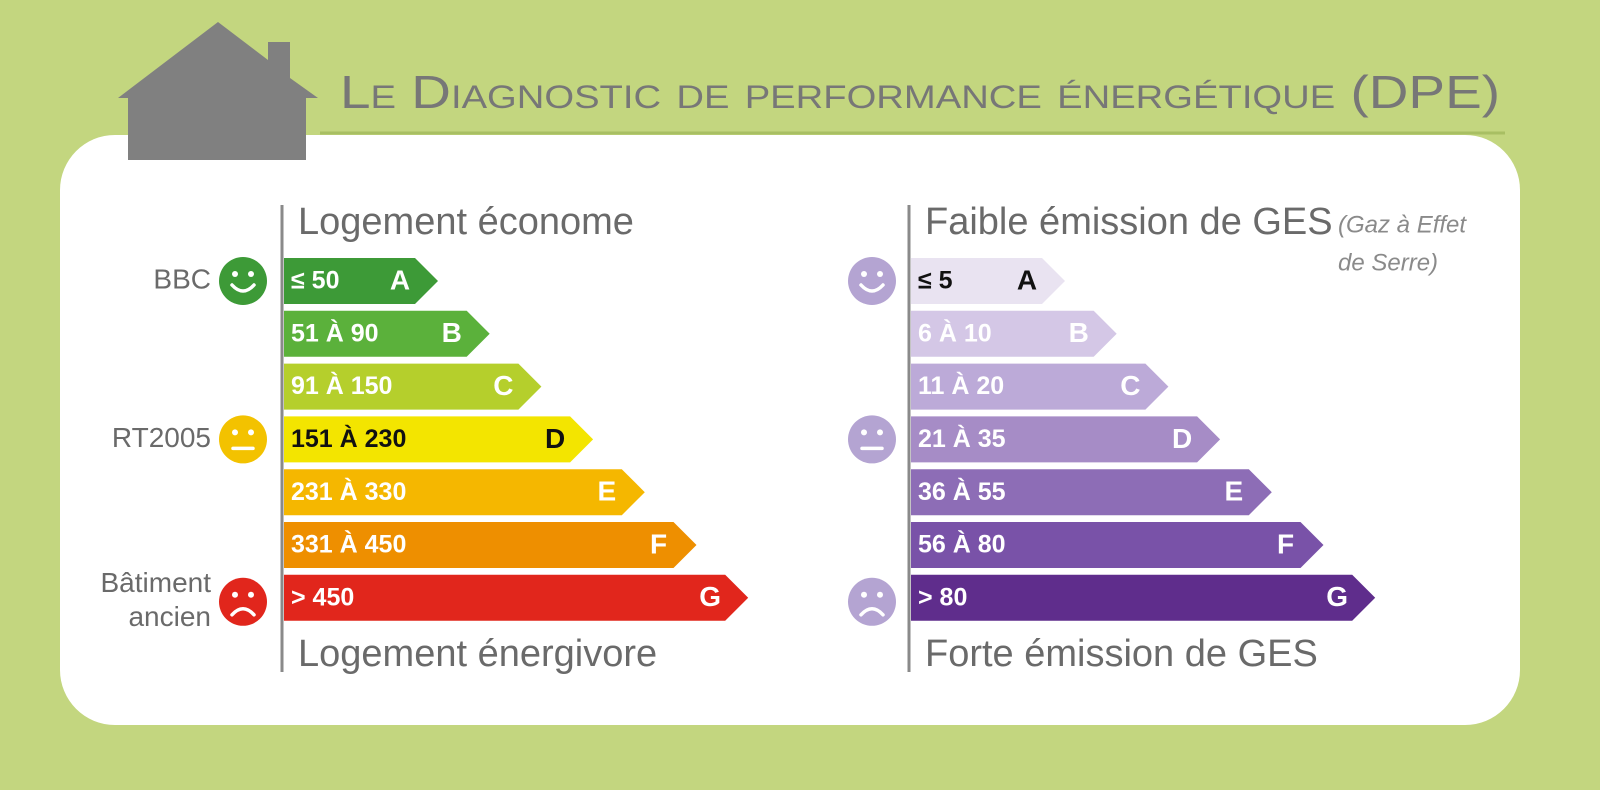  What do you see at coordinates (348, 438) in the screenshot?
I see `class-range: 151 À 230` at bounding box center [348, 438].